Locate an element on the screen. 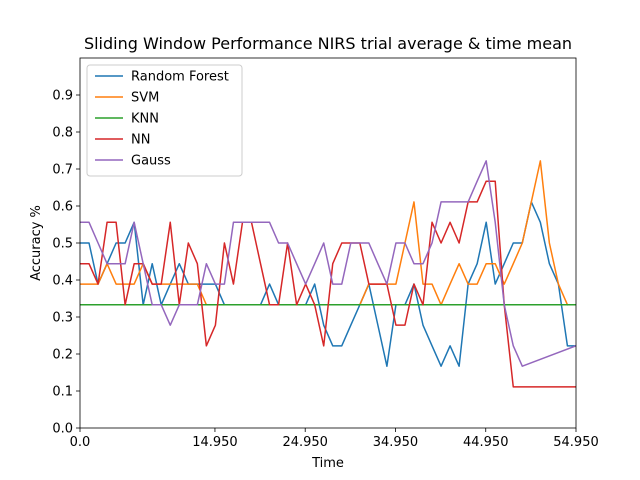 This screenshot has height=480, width=640. y-axis-label: Accuracy % is located at coordinates (36, 243).